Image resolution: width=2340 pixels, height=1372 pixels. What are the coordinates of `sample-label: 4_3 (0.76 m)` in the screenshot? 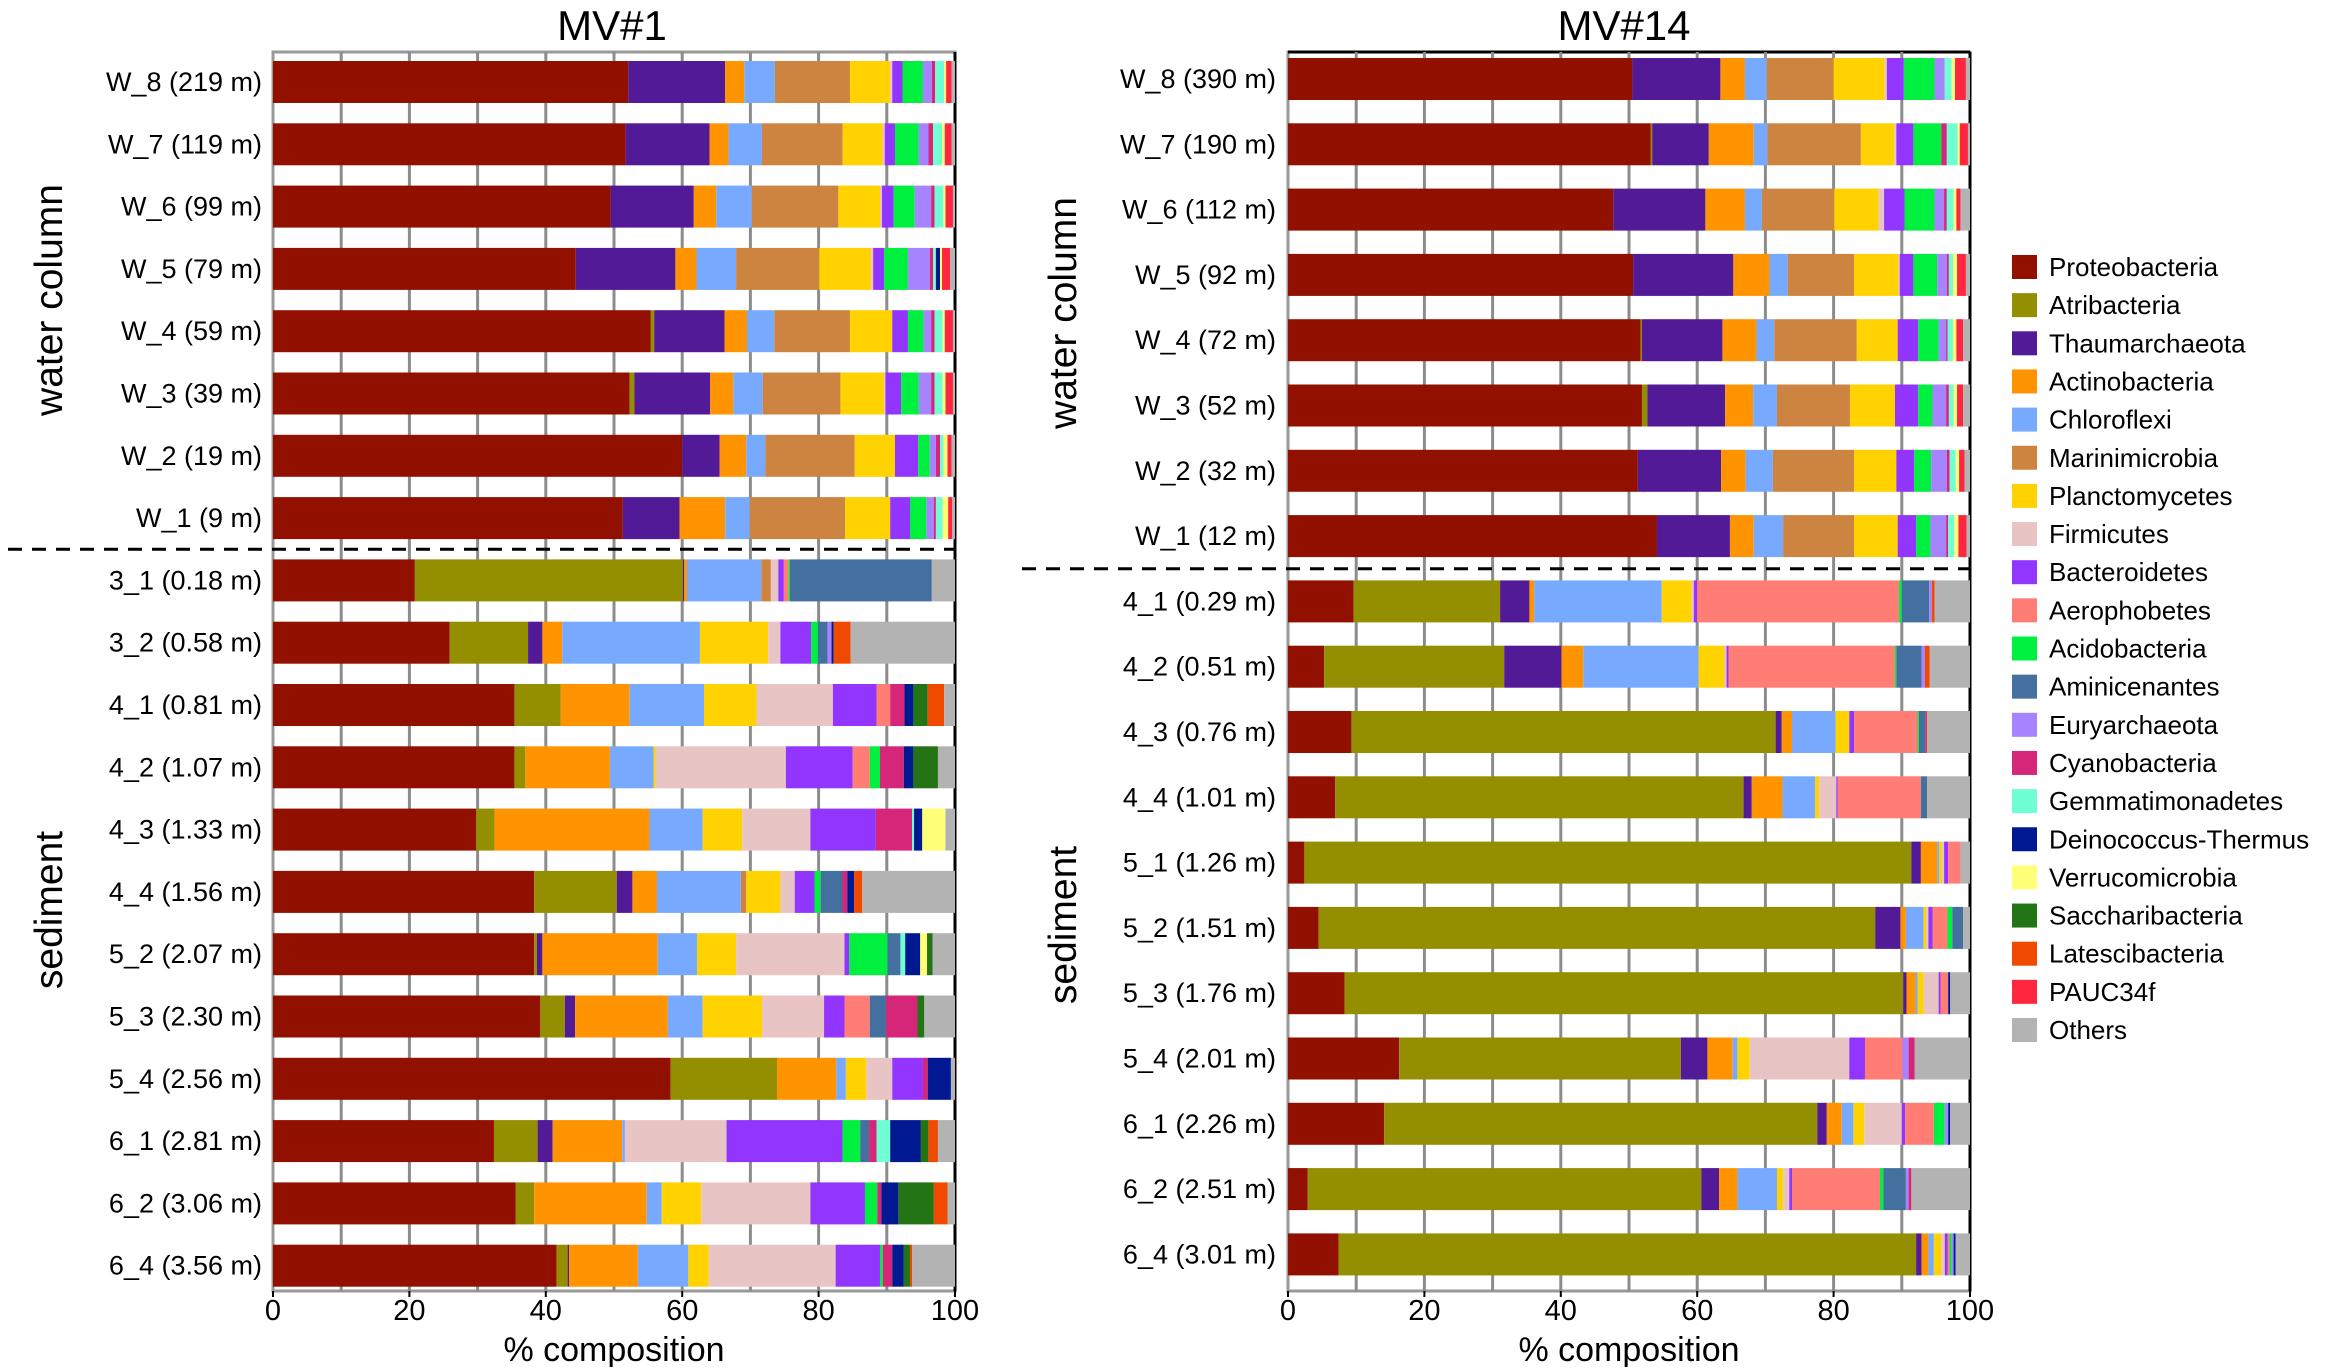 It's located at (1199, 732).